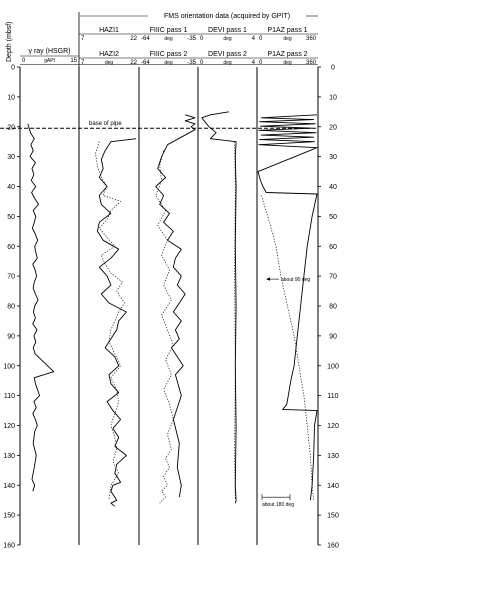 The width and height of the screenshot is (492, 589). Describe the element at coordinates (49, 61) in the screenshot. I see `scale-unit-gamma: gAPI` at that location.